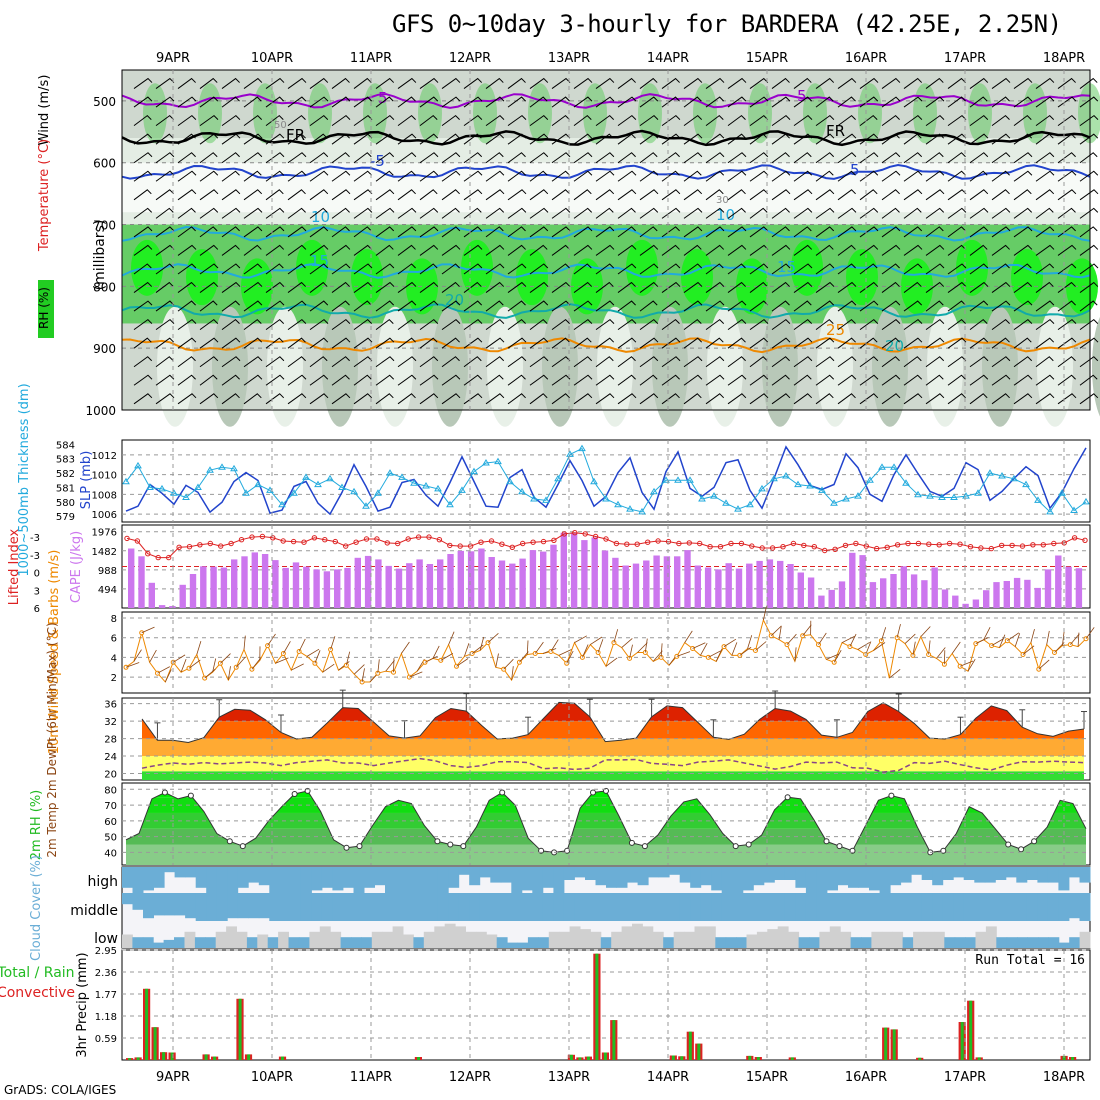 The image size is (1100, 1100). What do you see at coordinates (242, 846) in the screenshot?
I see `rh-point` at bounding box center [242, 846].